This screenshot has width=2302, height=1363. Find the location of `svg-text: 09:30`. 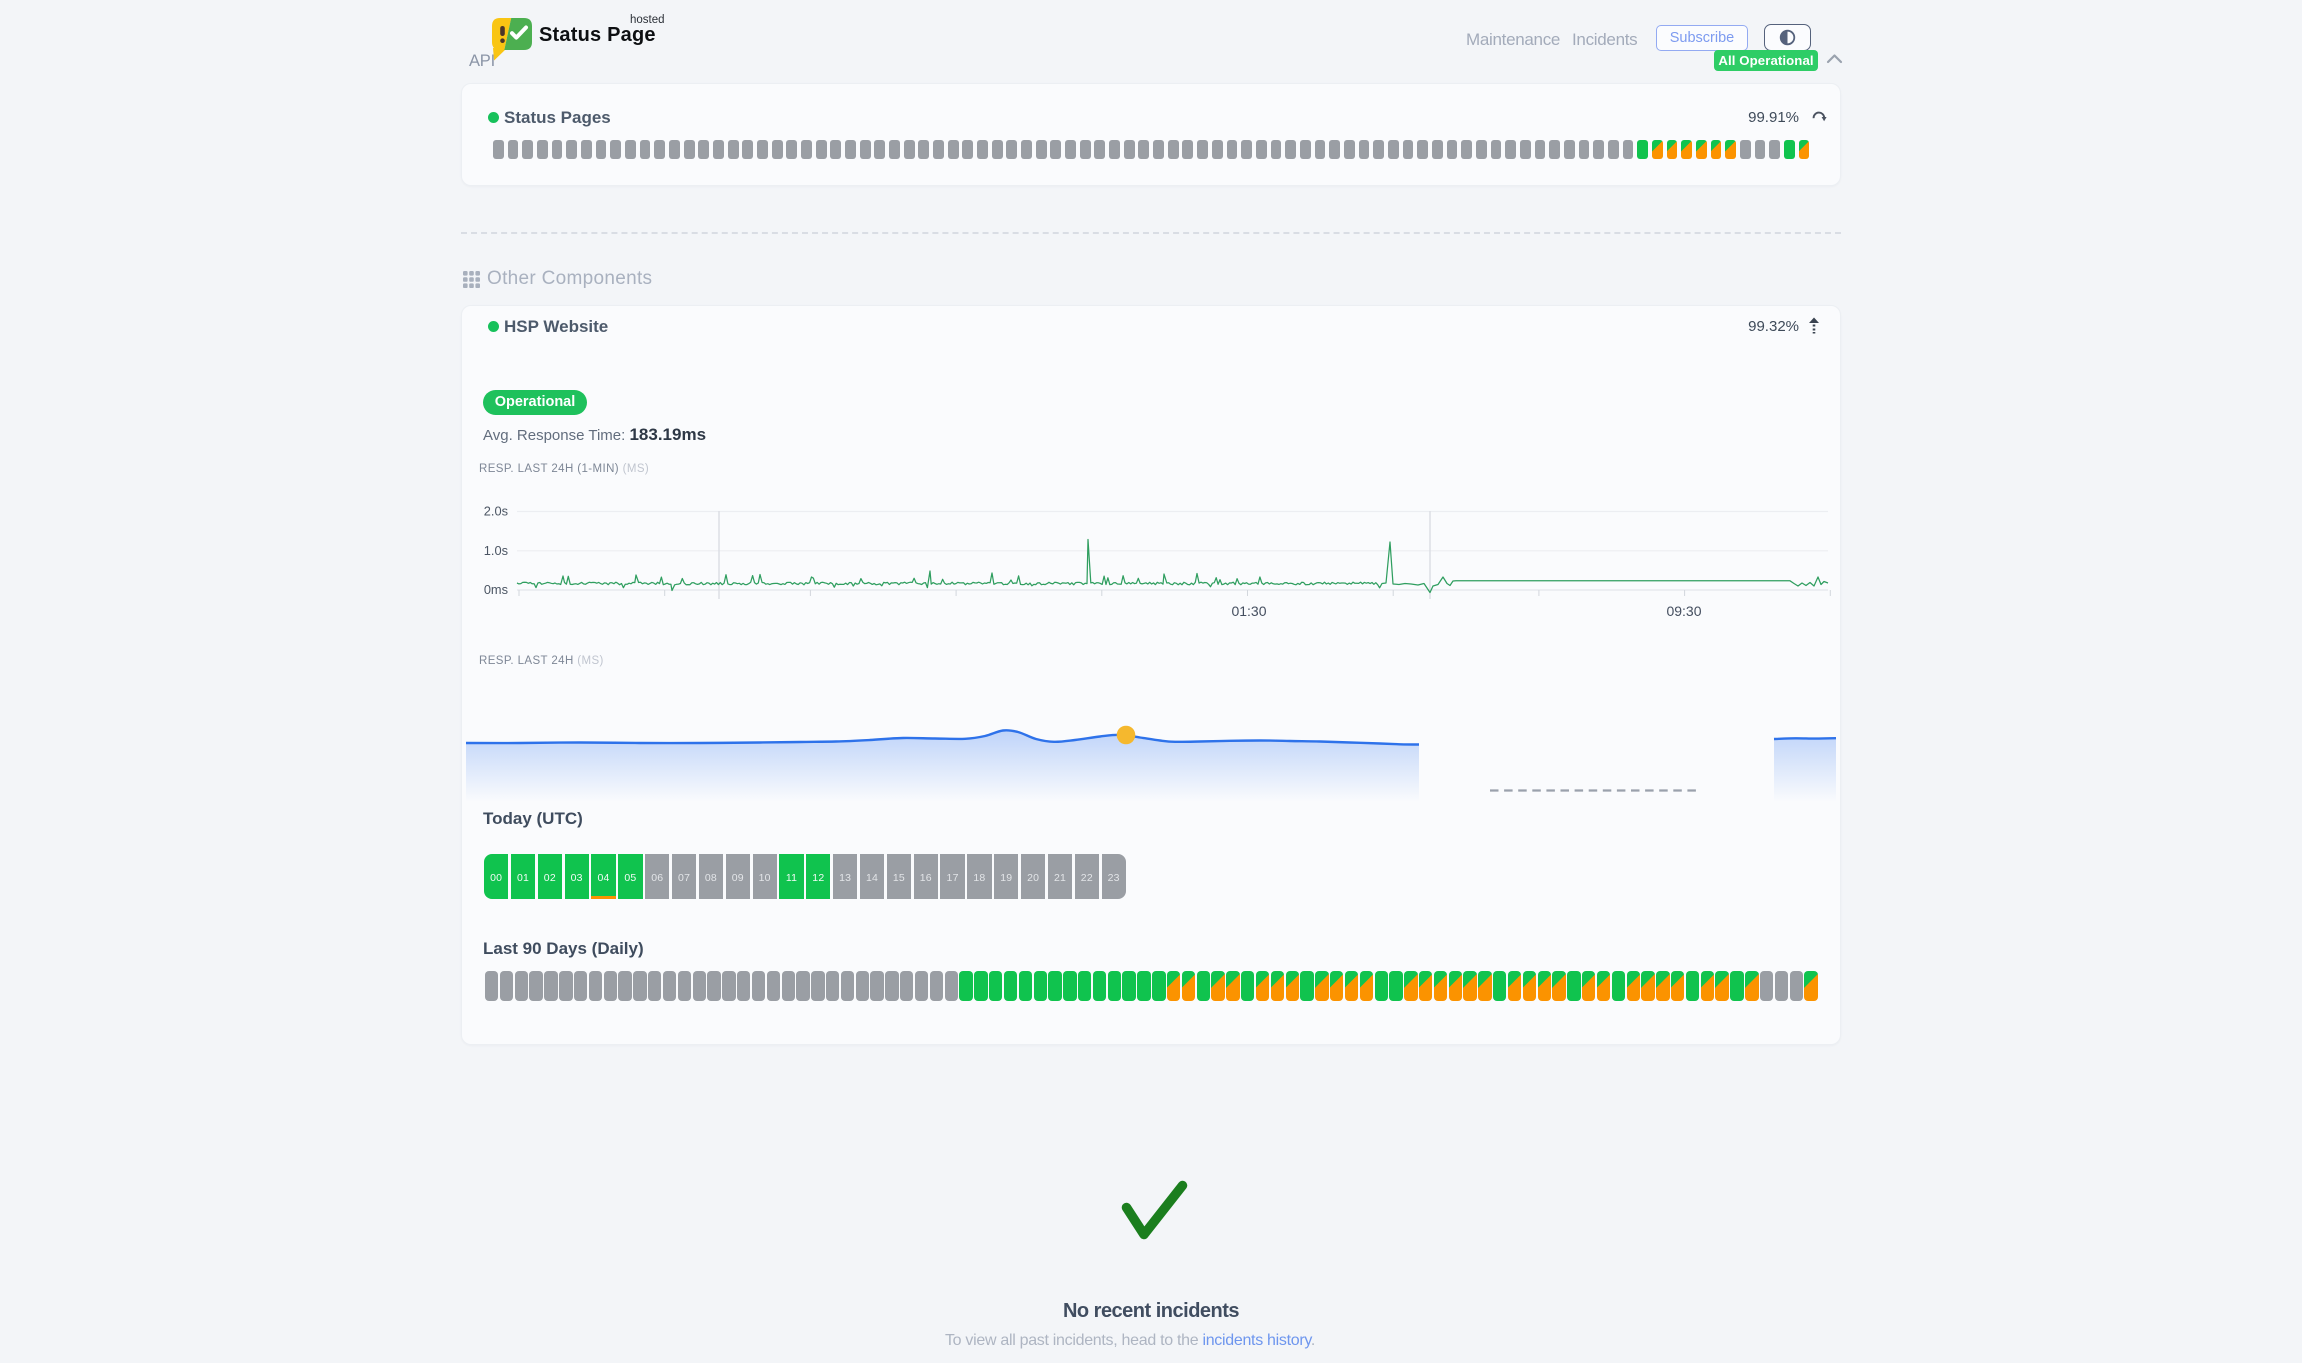

svg-text: 09:30 is located at coordinates (1683, 611).